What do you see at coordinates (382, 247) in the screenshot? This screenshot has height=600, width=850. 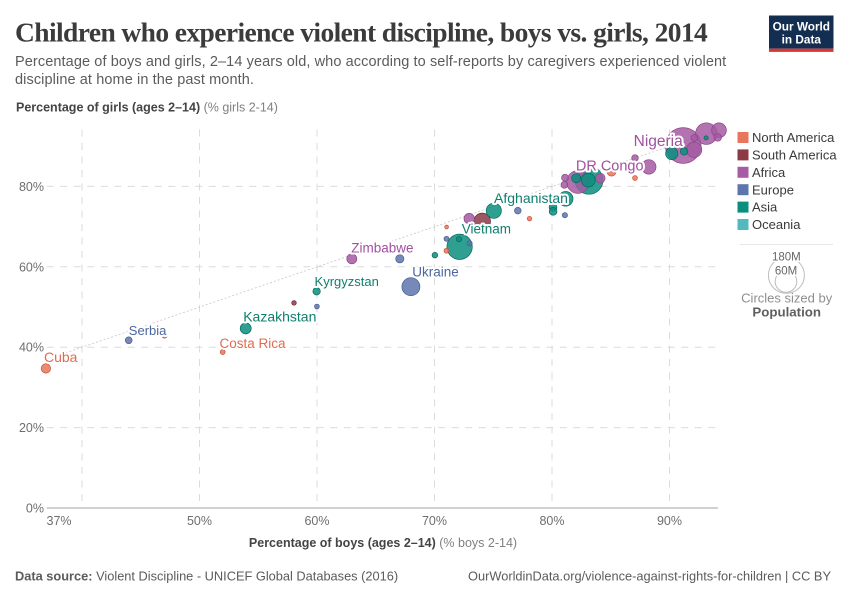 I see `svg-text: Zimbabwe` at bounding box center [382, 247].